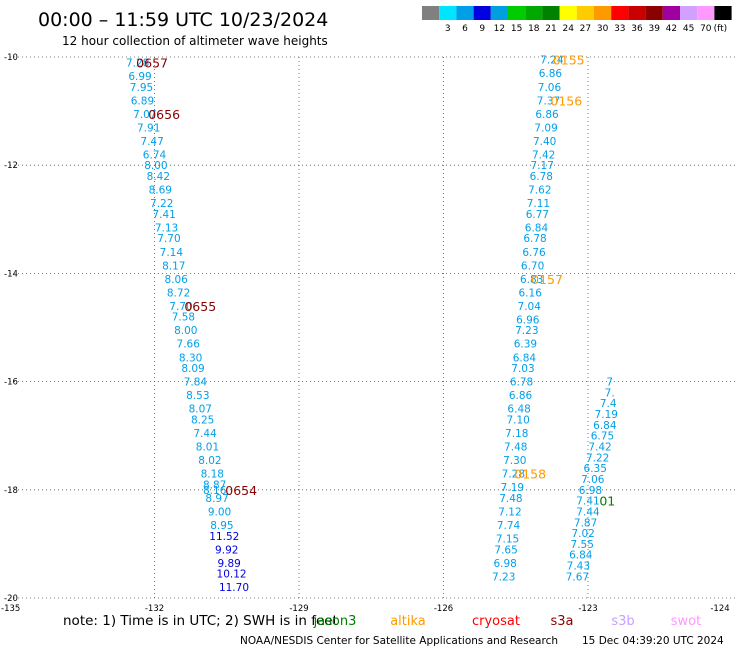  I want to click on wave-height-label: 7.58, so click(183, 318).